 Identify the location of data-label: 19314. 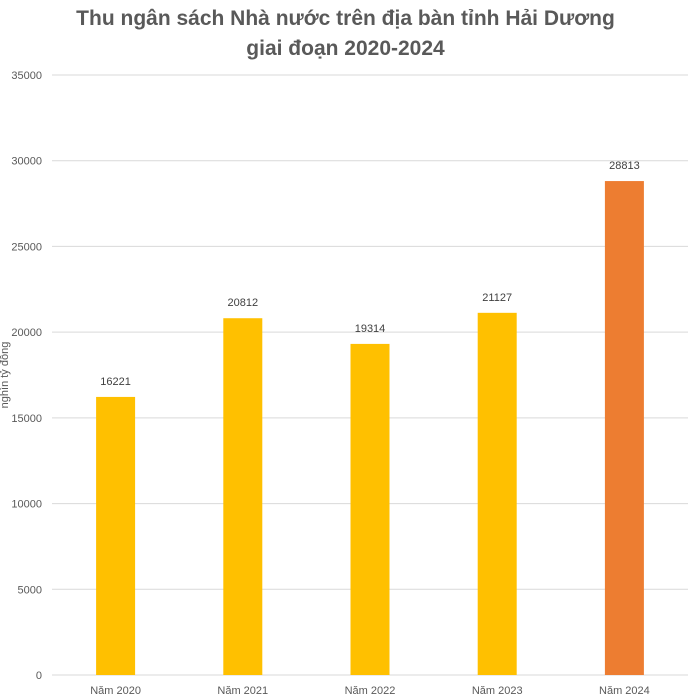
(370, 329).